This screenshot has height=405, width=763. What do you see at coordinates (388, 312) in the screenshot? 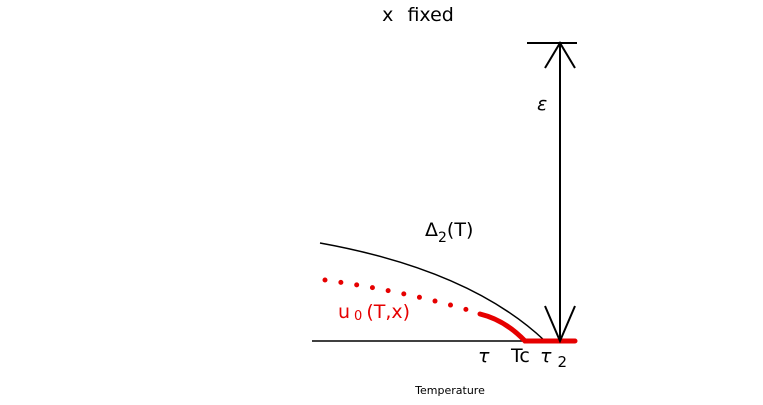
I see `u-rest: (T,x)` at bounding box center [388, 312].